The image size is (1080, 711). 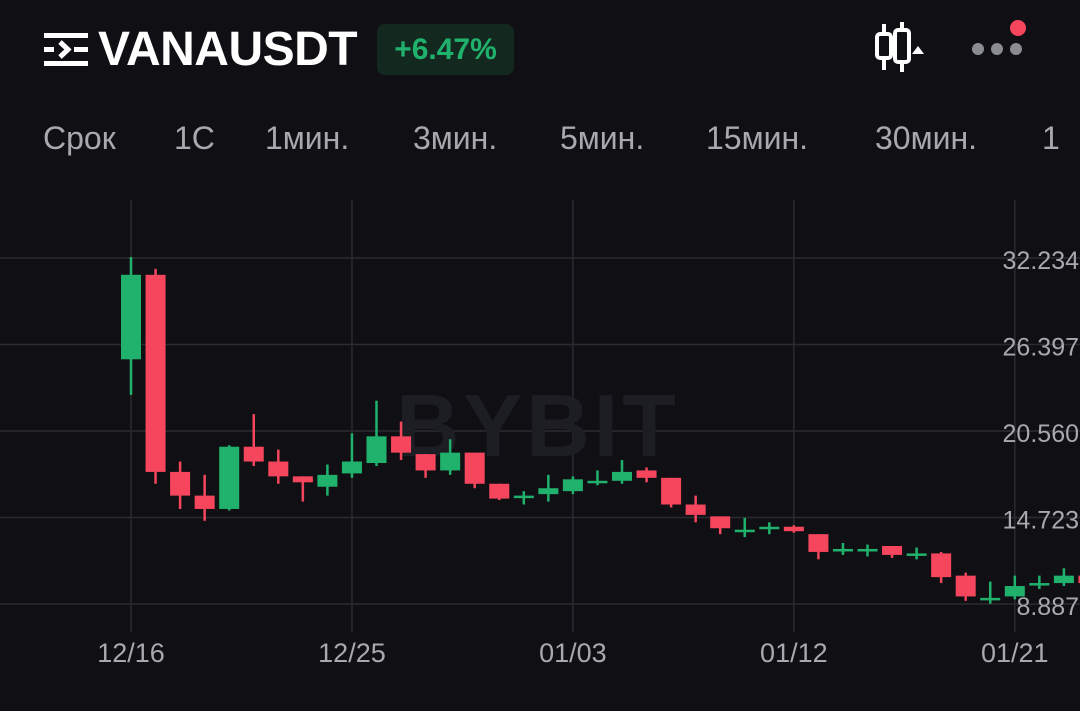 What do you see at coordinates (352, 653) in the screenshot?
I see `x-tick-label: 12/25` at bounding box center [352, 653].